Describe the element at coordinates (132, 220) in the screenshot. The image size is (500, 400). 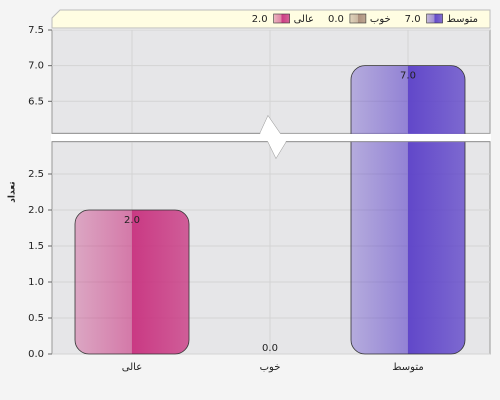
I see `value-label: 2.0` at that location.